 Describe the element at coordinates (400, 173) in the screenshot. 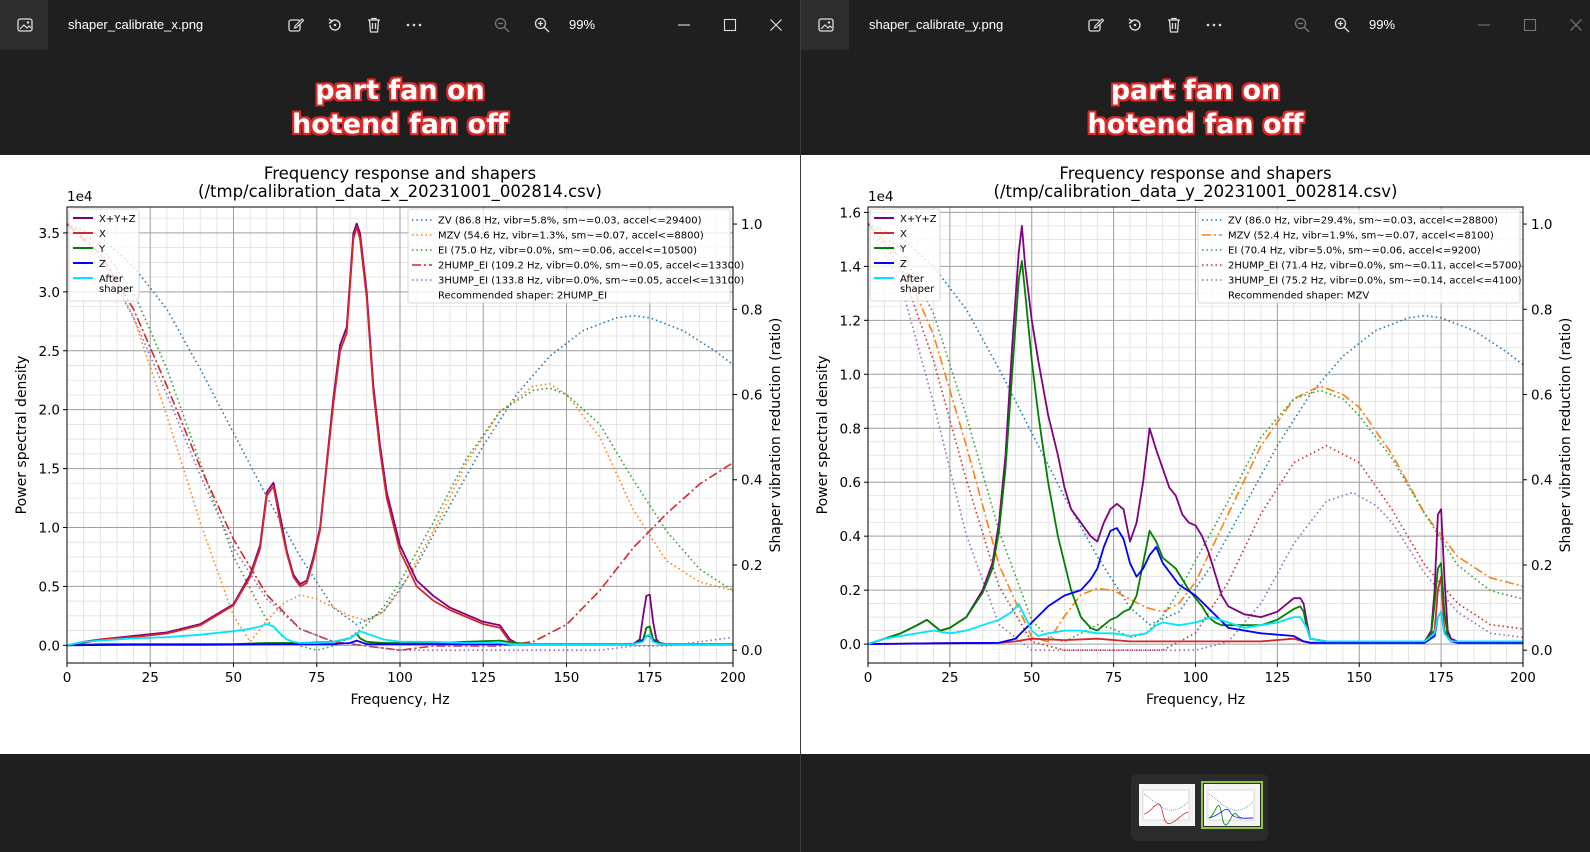

I see `chart-title: Frequency response and shapers` at that location.